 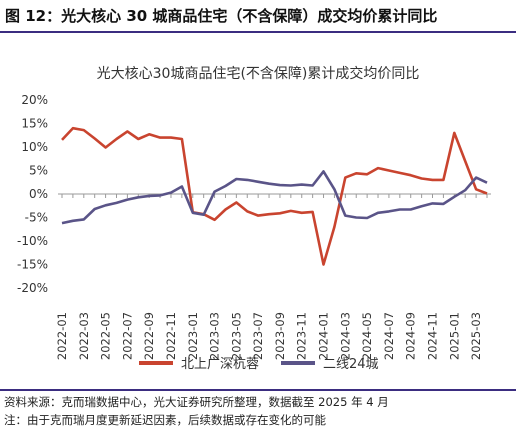 What do you see at coordinates (389, 336) in the screenshot?
I see `x-tick-label: 2024-07` at bounding box center [389, 336].